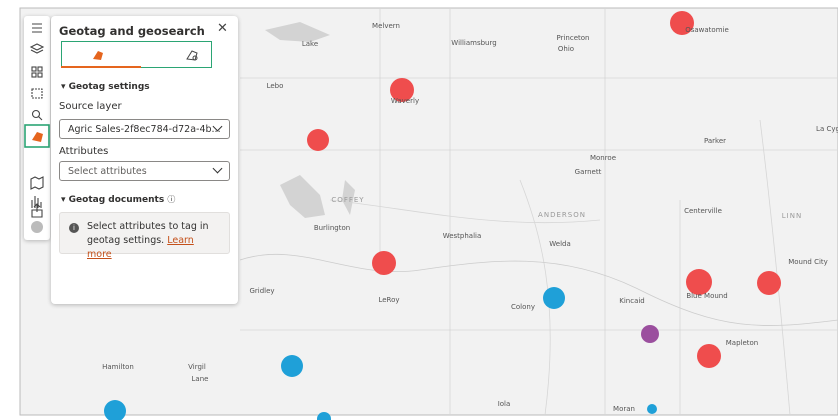 The width and height of the screenshot is (838, 420). I want to click on toolbar-icons, so click(37, 128).